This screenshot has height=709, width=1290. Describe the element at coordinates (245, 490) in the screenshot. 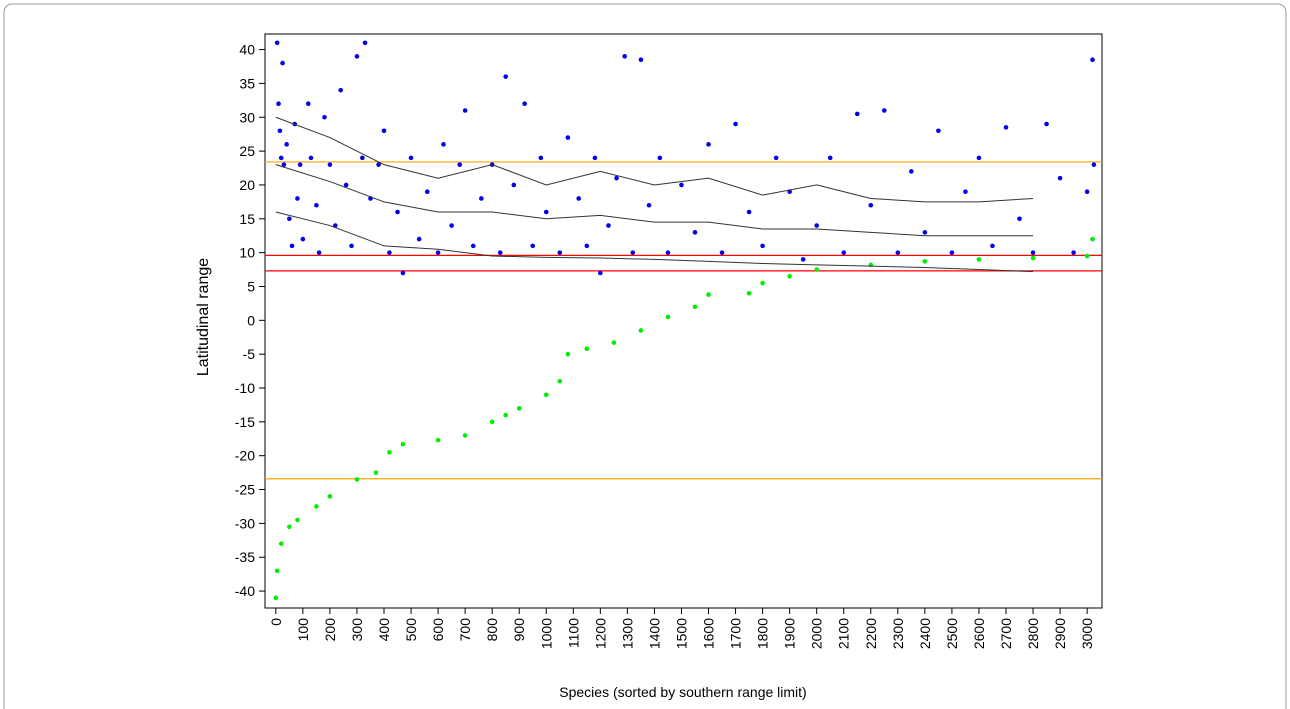

I see `y-tick-label: -25` at that location.